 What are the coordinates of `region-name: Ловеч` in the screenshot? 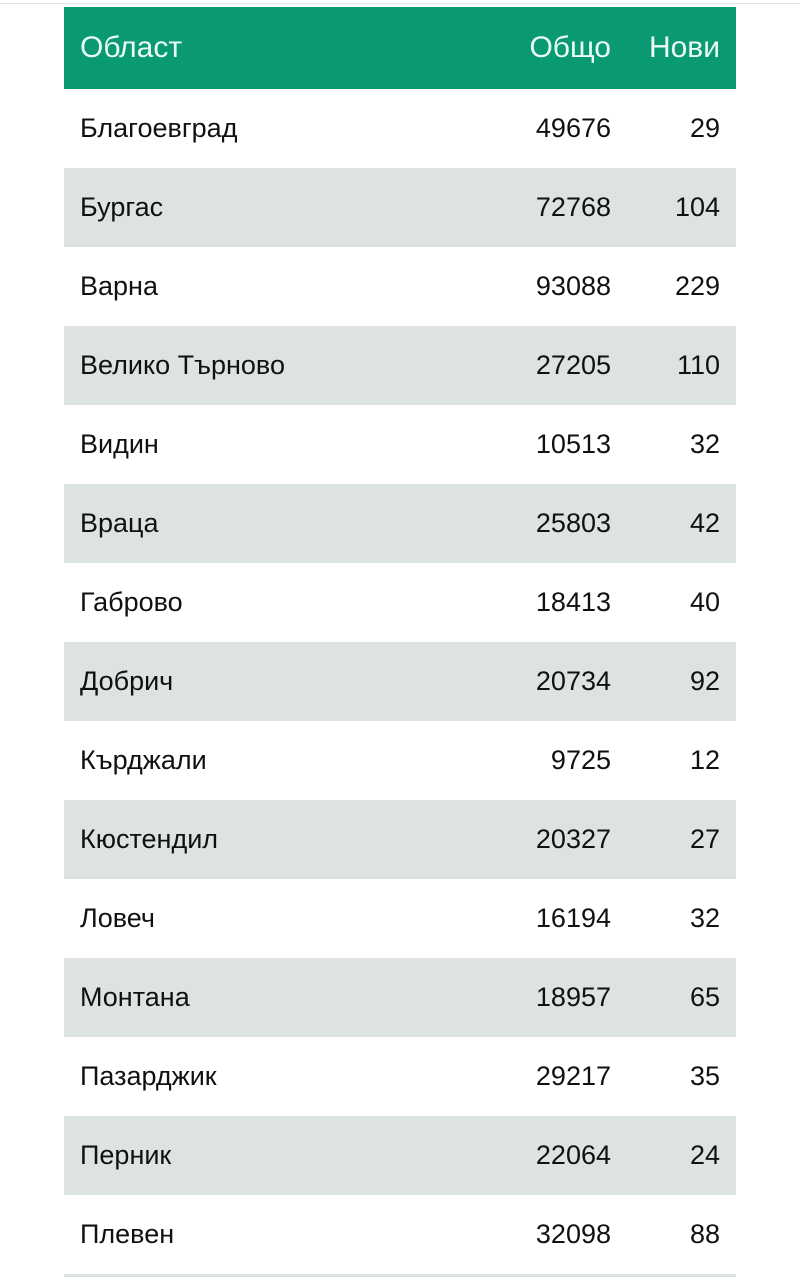 It's located at (117, 918).